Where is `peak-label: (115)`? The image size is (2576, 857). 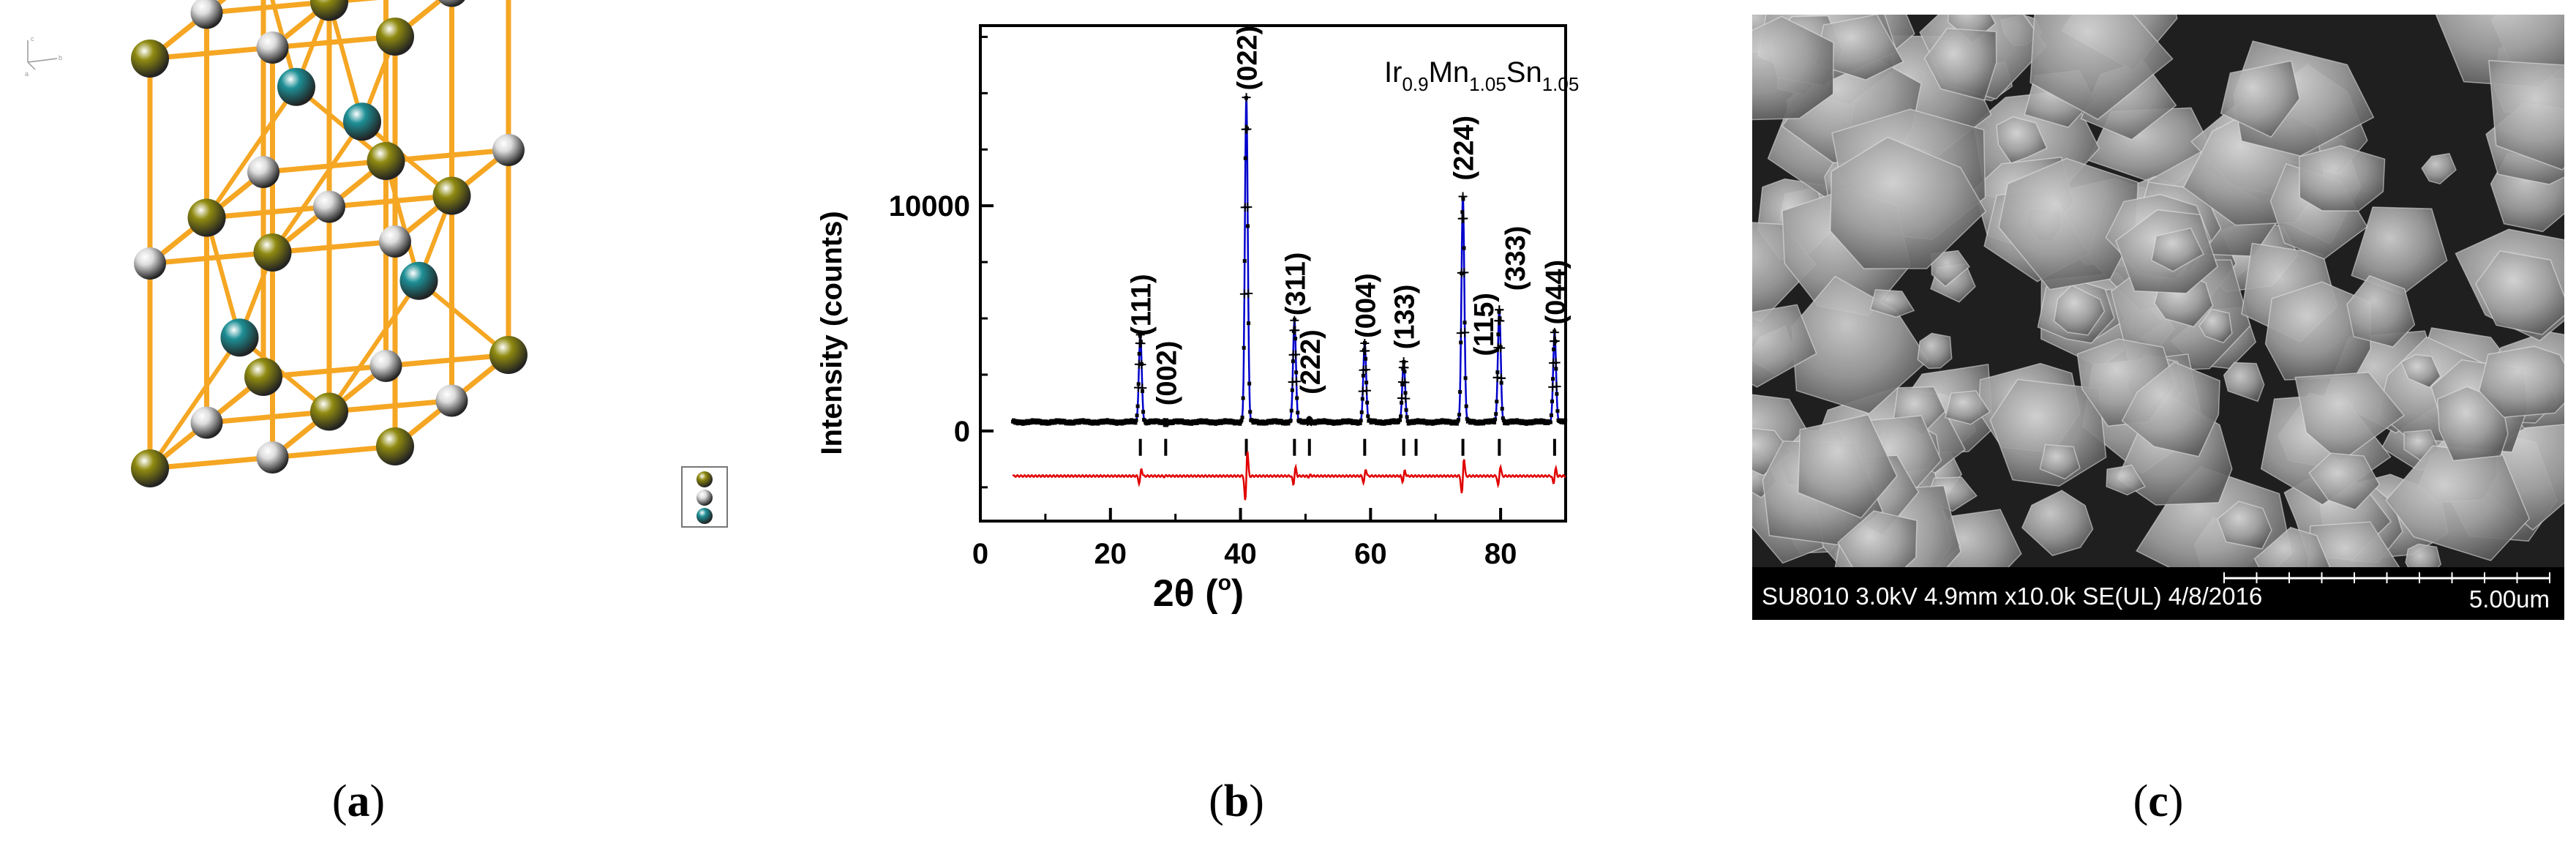 peak-label: (115) is located at coordinates (1484, 324).